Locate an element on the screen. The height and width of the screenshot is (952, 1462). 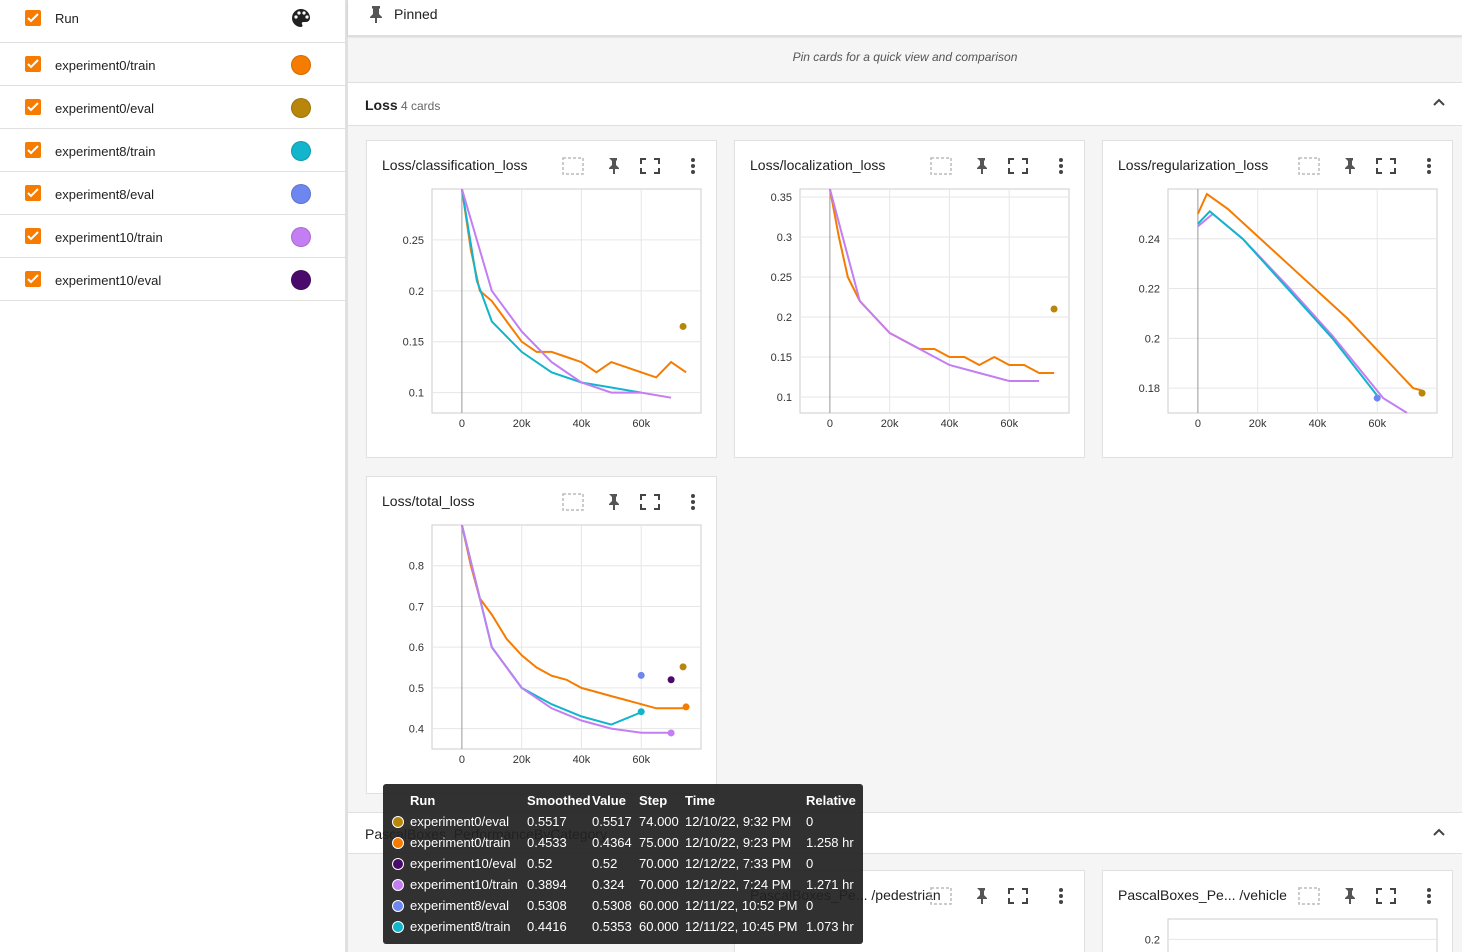
tooltip-cell: 0.5353 is located at coordinates (612, 926).